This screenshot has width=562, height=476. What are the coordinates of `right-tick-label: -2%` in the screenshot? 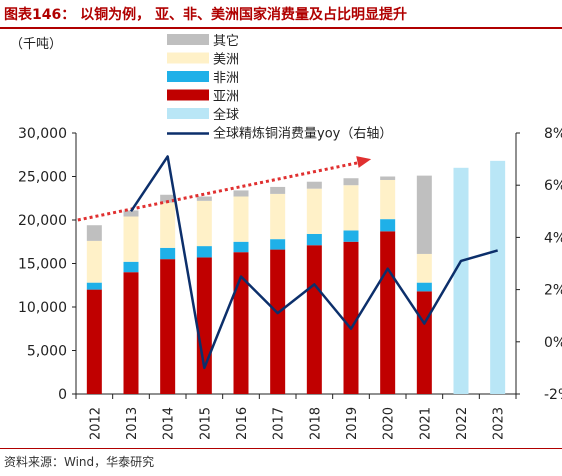 It's located at (553, 395).